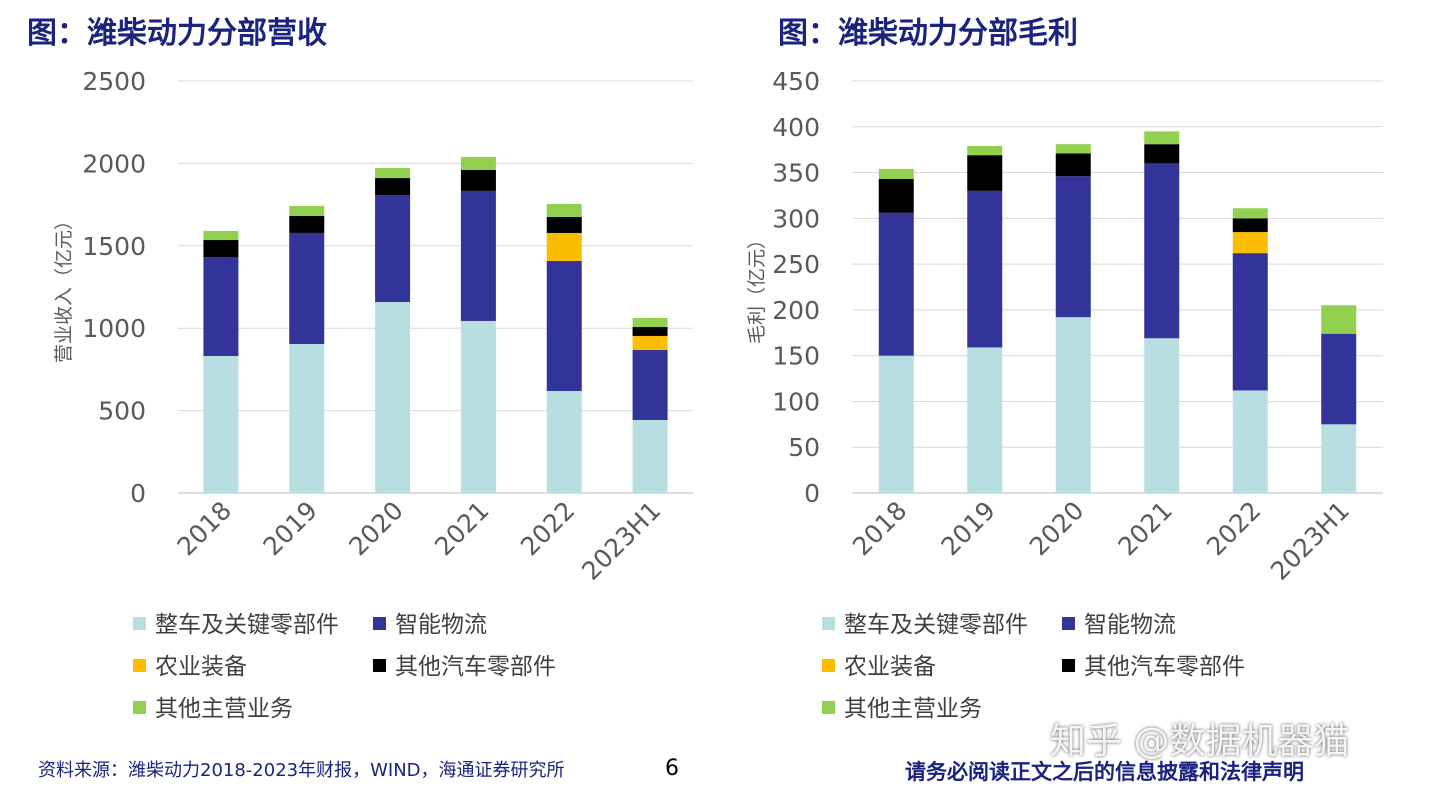 This screenshot has height=791, width=1440. What do you see at coordinates (928, 33) in the screenshot?
I see `chart-title-profit: 图：潍柴动力分部毛利` at bounding box center [928, 33].